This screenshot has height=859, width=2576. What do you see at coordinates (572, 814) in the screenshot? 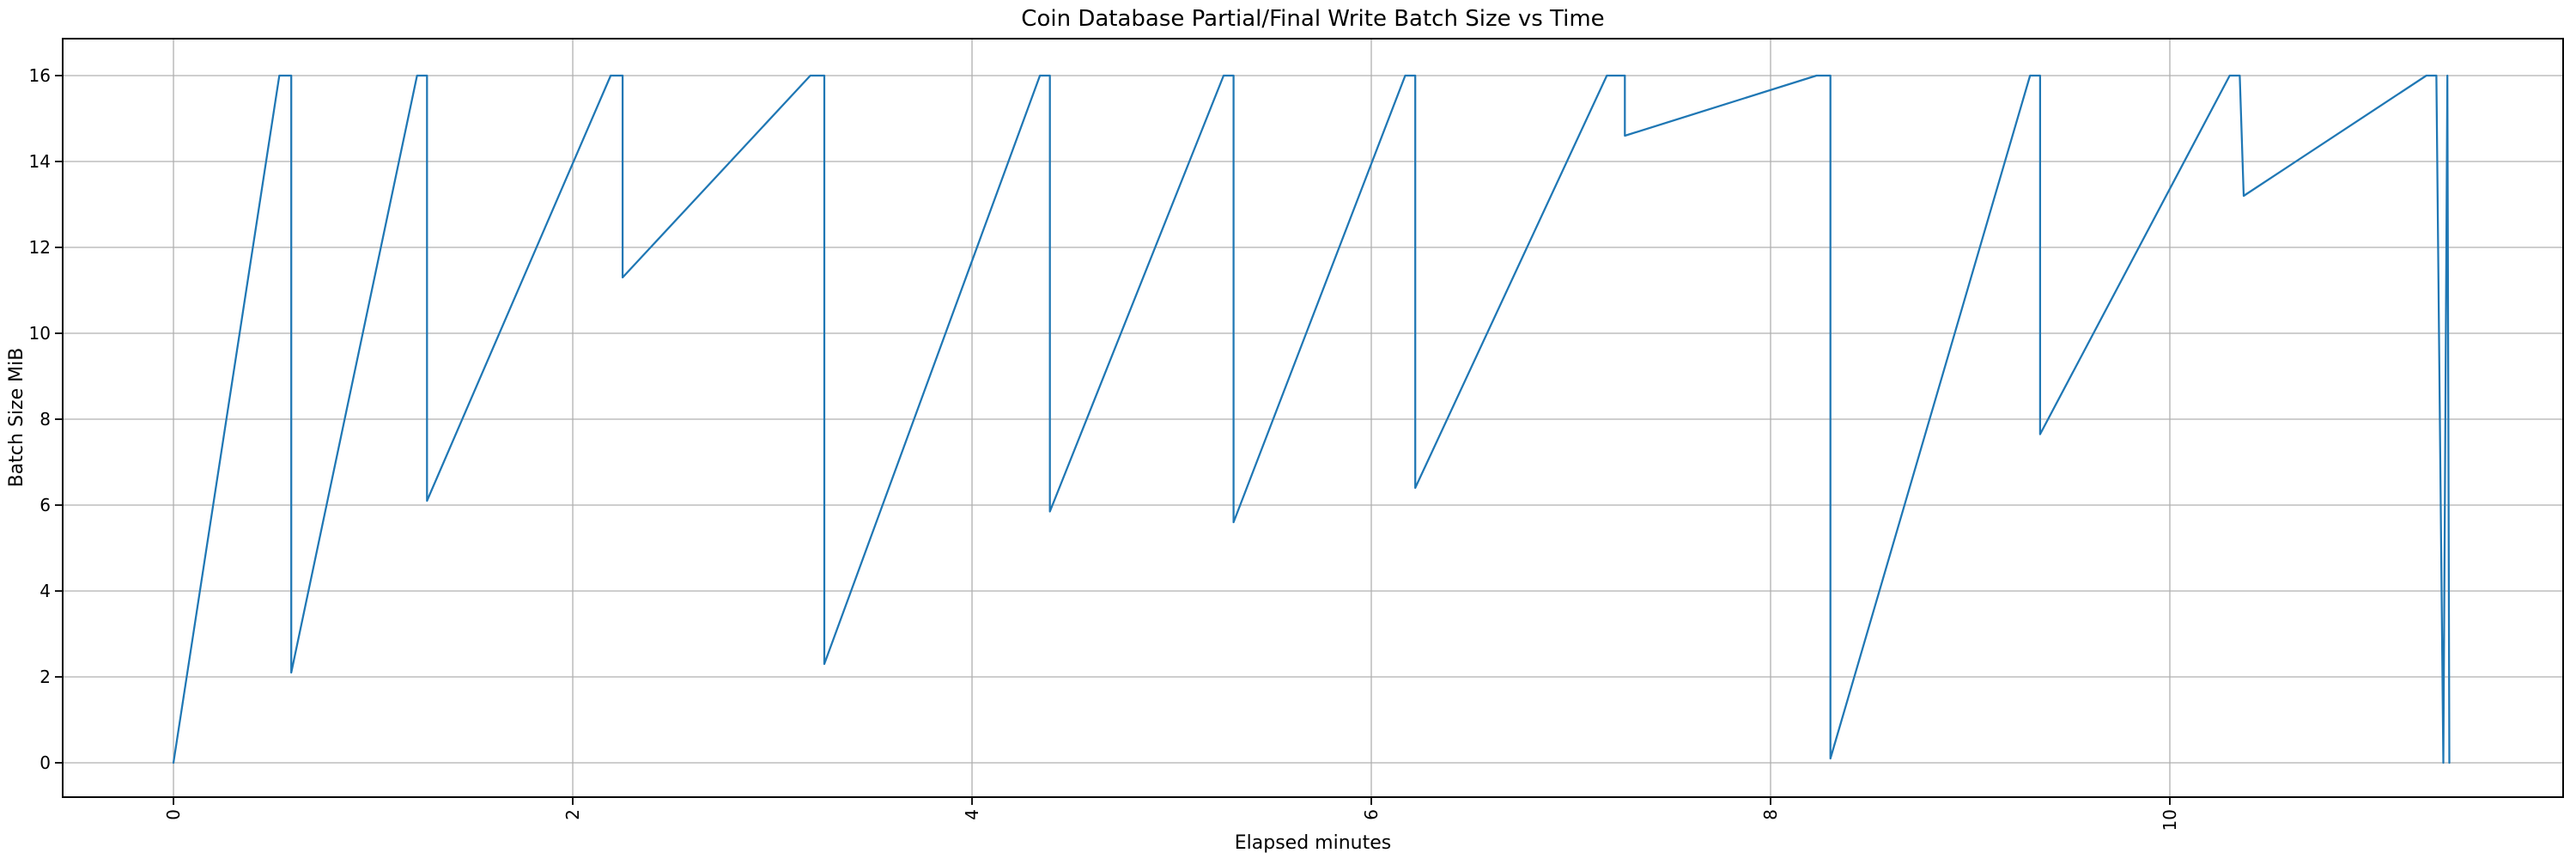
I see `x-tick-label: 2` at bounding box center [572, 814].